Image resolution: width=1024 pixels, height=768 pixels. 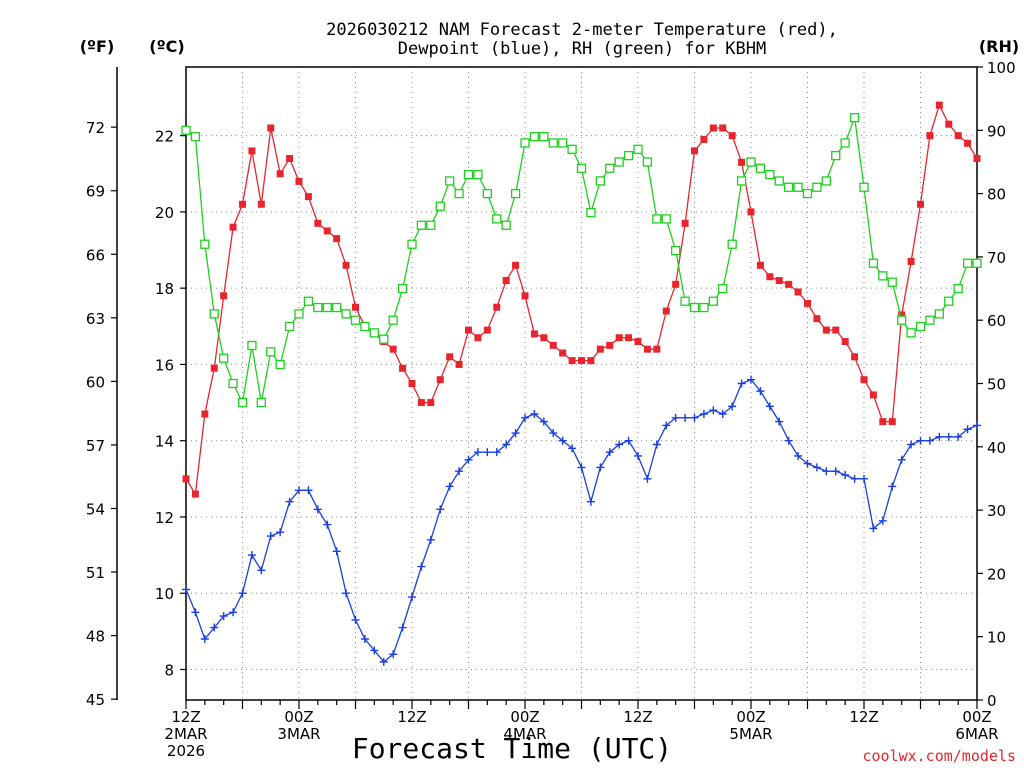 What do you see at coordinates (95, 128) in the screenshot?
I see `fahrenheit-tick-label: 72` at bounding box center [95, 128].